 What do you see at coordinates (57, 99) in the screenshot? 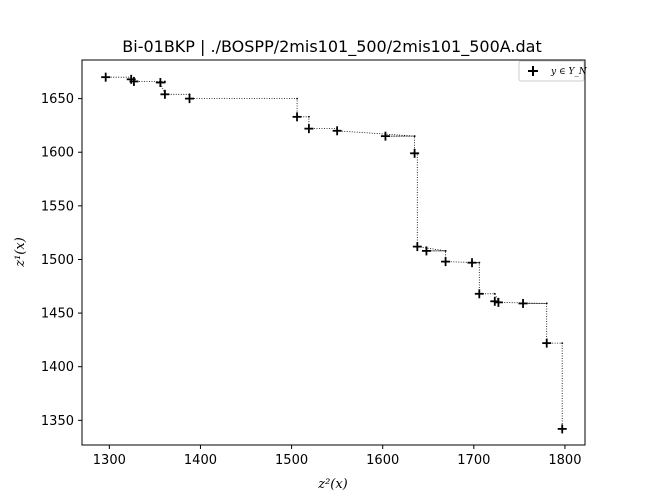
I see `y-tick-label: 1650` at bounding box center [57, 99].